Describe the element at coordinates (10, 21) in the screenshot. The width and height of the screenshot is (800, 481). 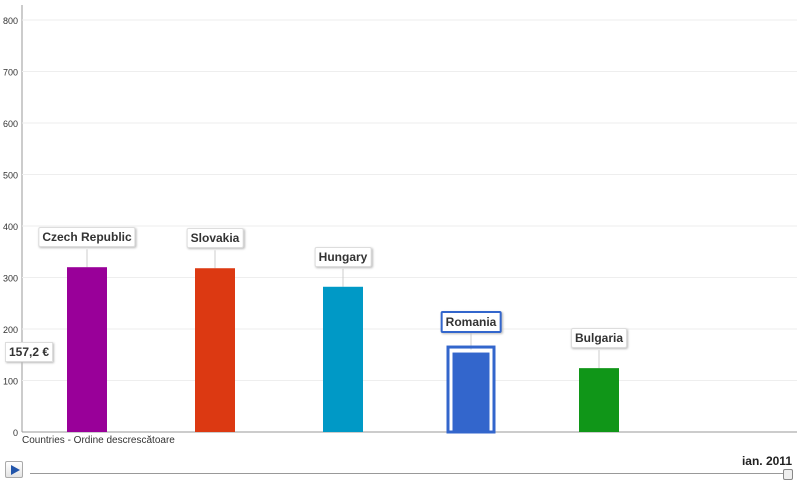
I see `y-tick-label: 800` at that location.